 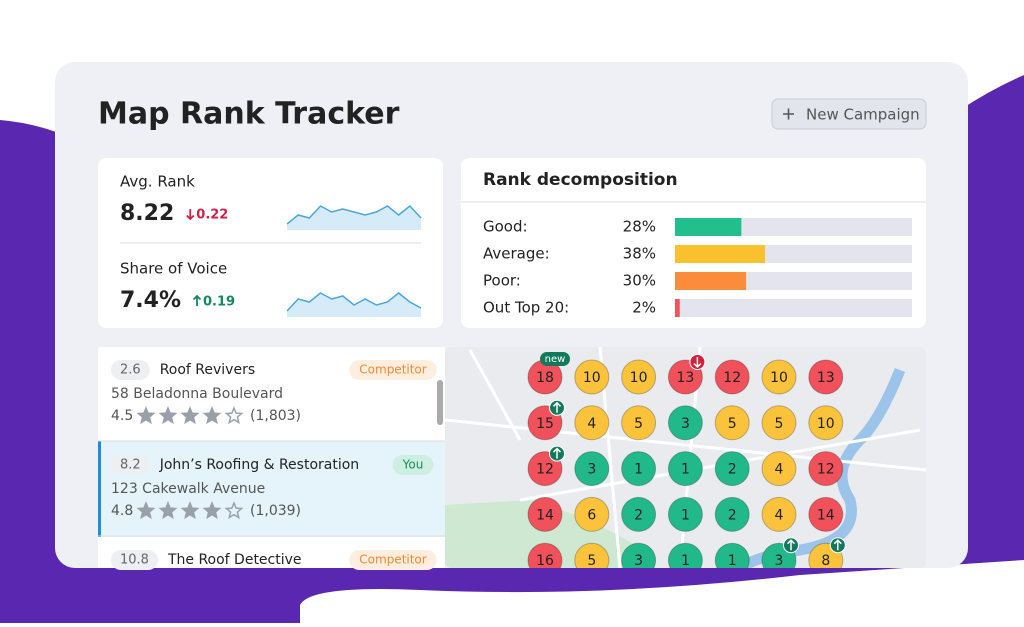 What do you see at coordinates (639, 254) in the screenshot?
I see `row-value: 38%` at bounding box center [639, 254].